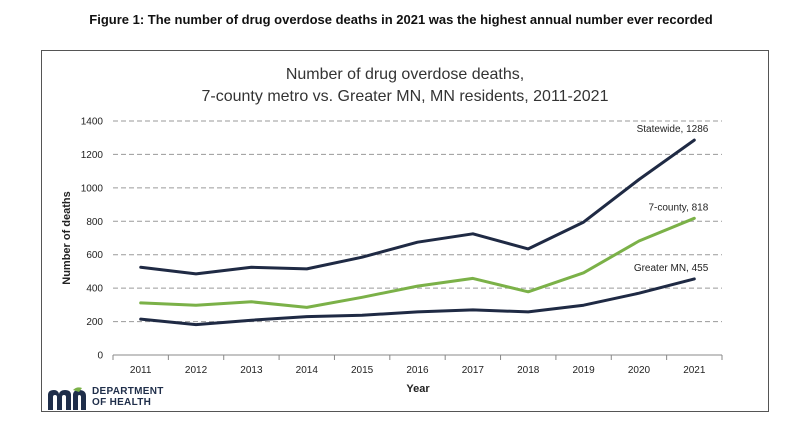 This screenshot has width=802, height=421. Describe the element at coordinates (196, 370) in the screenshot. I see `x-tick-label: 2012` at that location.